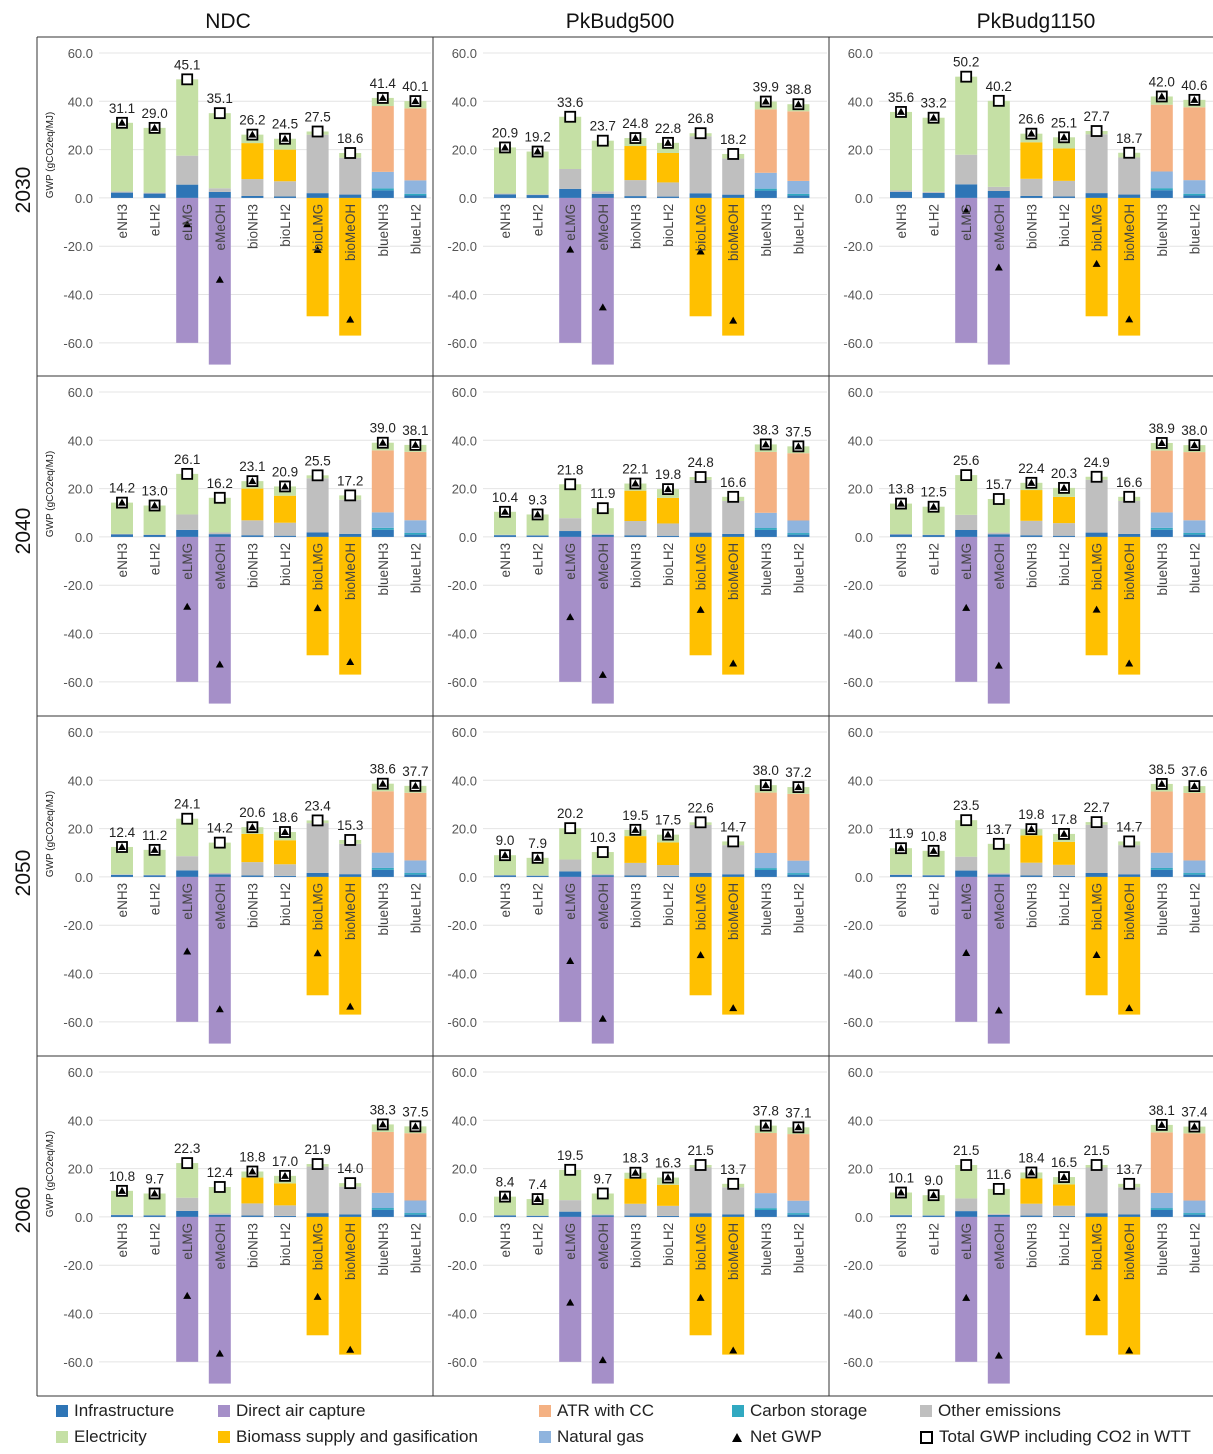  Describe the element at coordinates (966, 1289) in the screenshot. I see `bar-segment-dac-negative` at that location.